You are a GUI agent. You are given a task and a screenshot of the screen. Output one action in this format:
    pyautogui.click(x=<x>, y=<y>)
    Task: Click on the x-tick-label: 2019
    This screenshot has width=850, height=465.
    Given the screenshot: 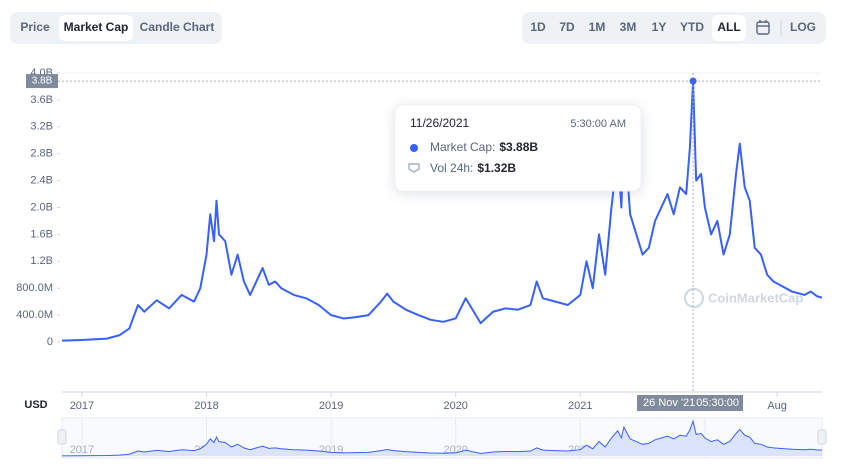 What is the action you would take?
    pyautogui.click(x=331, y=406)
    